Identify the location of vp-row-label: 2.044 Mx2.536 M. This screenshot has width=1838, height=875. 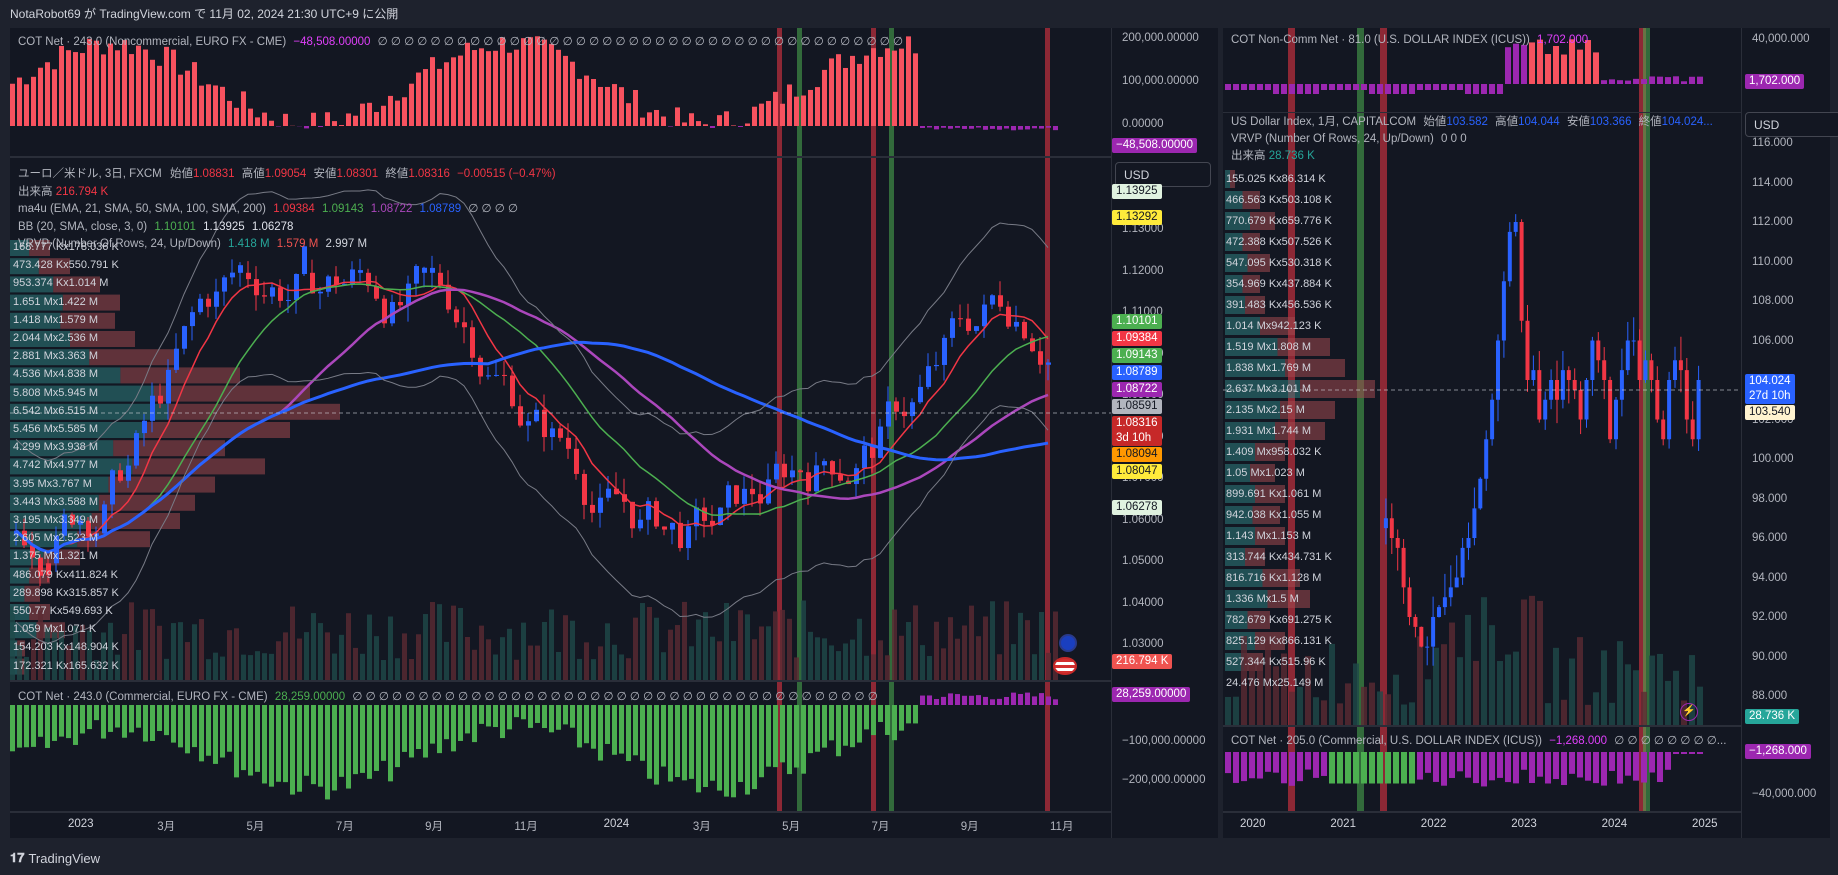
(55, 338).